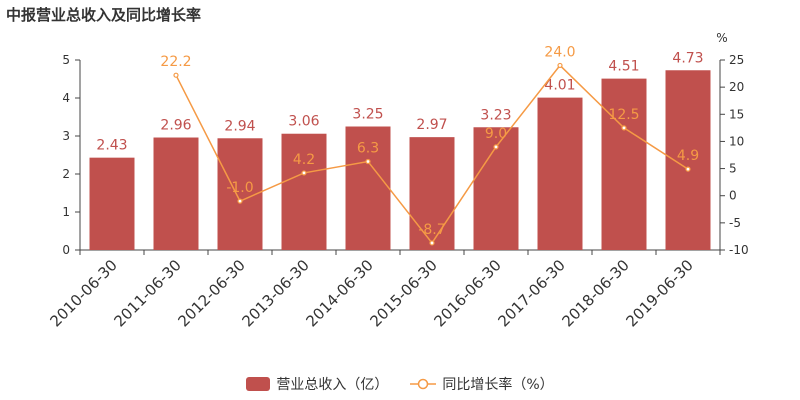  Describe the element at coordinates (400, 384) in the screenshot. I see `chart-legend: 营业总收入（亿） 同比增长率（%）` at that location.